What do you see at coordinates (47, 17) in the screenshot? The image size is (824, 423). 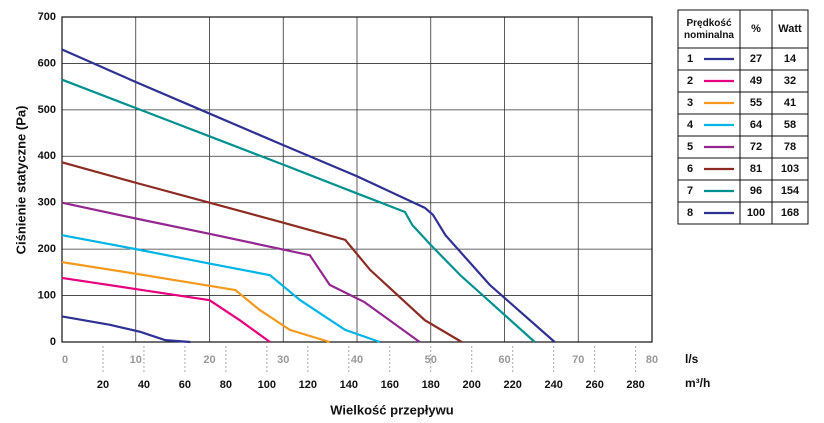 I see `y-tick-label: 700` at bounding box center [47, 17].